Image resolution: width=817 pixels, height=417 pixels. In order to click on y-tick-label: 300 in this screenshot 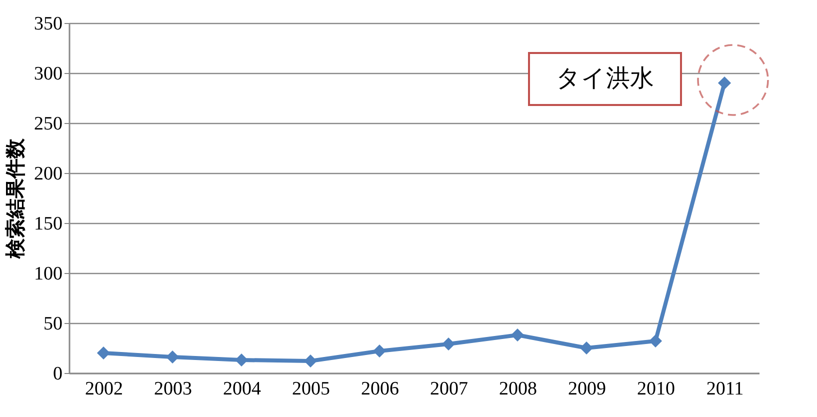, I will do `click(48, 74)`.